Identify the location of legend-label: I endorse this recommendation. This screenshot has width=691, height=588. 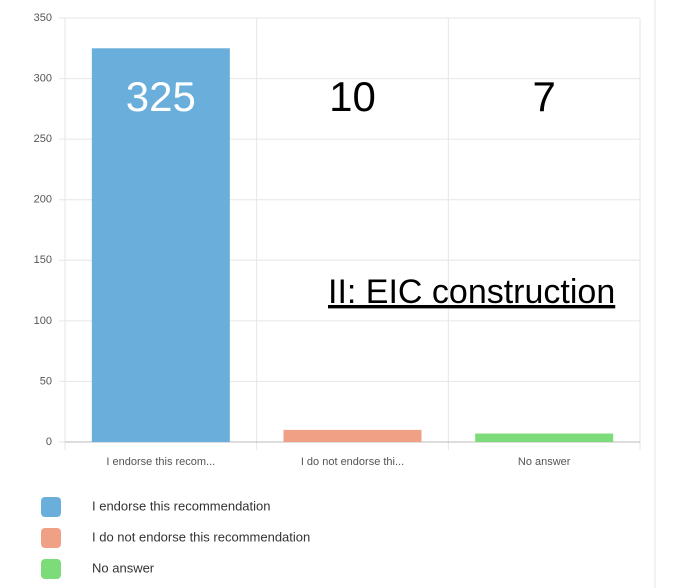
(181, 505).